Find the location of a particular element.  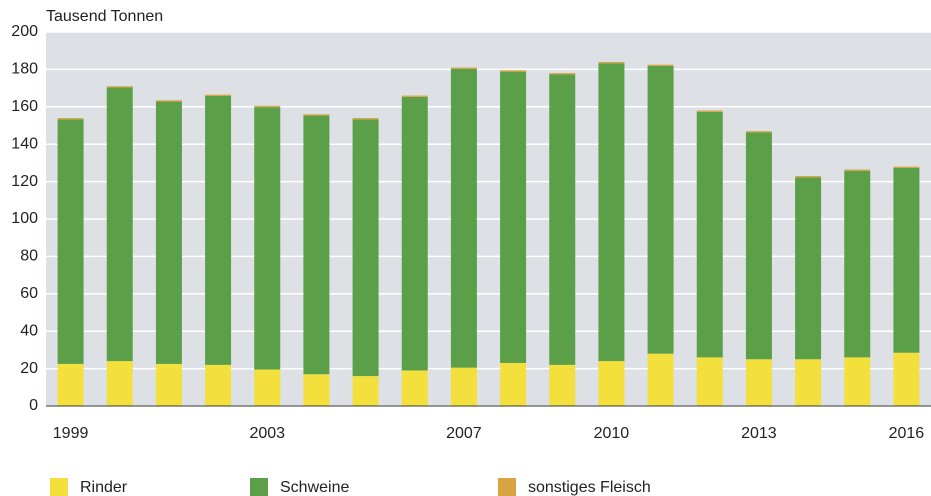

y-tick-label: 200 is located at coordinates (24, 31).